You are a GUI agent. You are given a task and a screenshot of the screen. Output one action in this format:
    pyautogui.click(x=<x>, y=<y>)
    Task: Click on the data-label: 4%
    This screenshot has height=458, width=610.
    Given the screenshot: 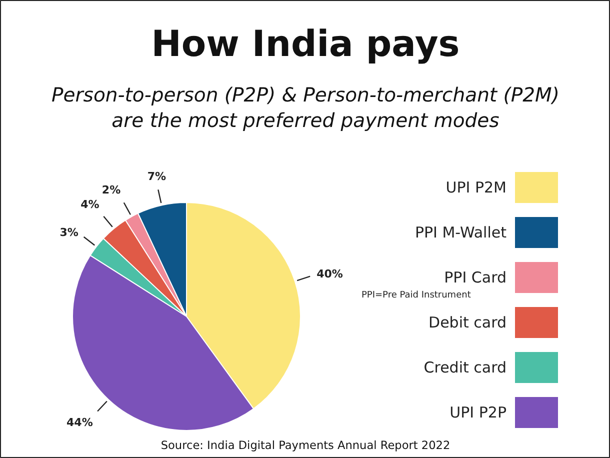 What is the action you would take?
    pyautogui.click(x=90, y=205)
    